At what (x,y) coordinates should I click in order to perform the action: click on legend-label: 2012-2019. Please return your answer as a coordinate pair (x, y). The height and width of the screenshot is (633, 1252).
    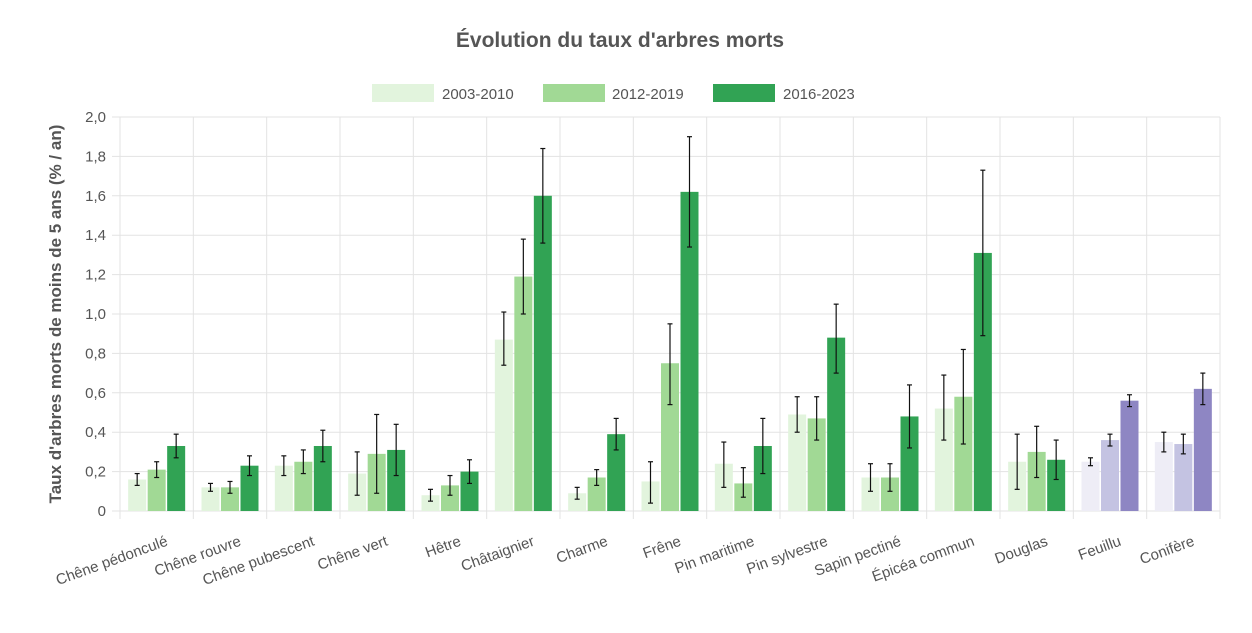
    Looking at the image, I should click on (648, 94).